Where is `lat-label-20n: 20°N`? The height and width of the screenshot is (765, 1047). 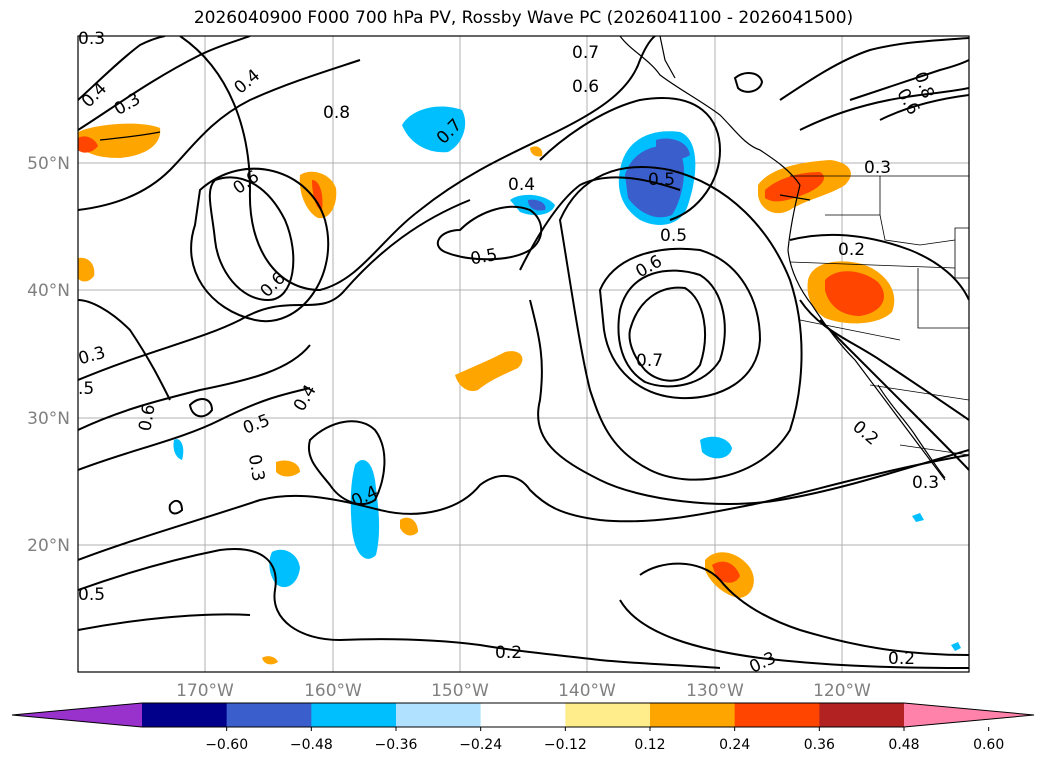
lat-label-20n: 20°N is located at coordinates (48, 546).